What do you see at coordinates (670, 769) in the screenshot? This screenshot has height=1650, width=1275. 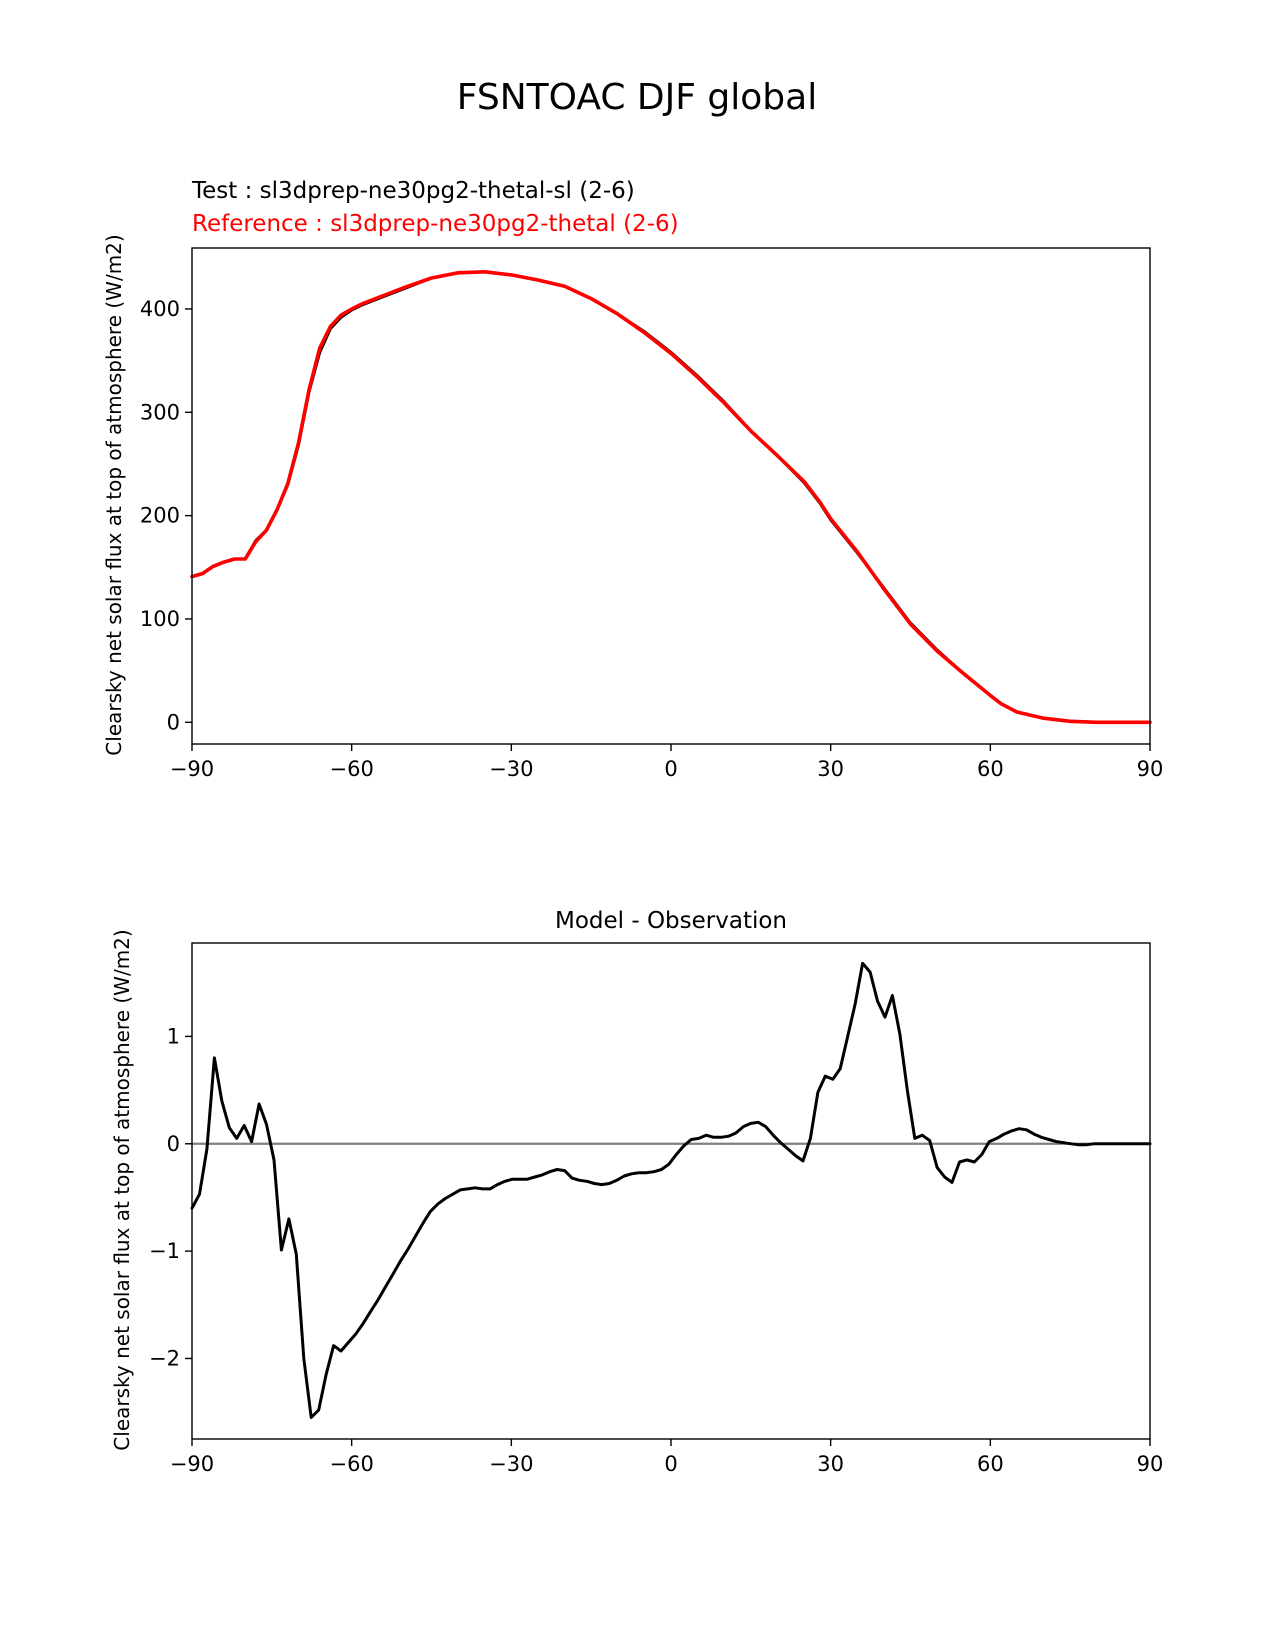 I see `top-x-tick-label: 0` at bounding box center [670, 769].